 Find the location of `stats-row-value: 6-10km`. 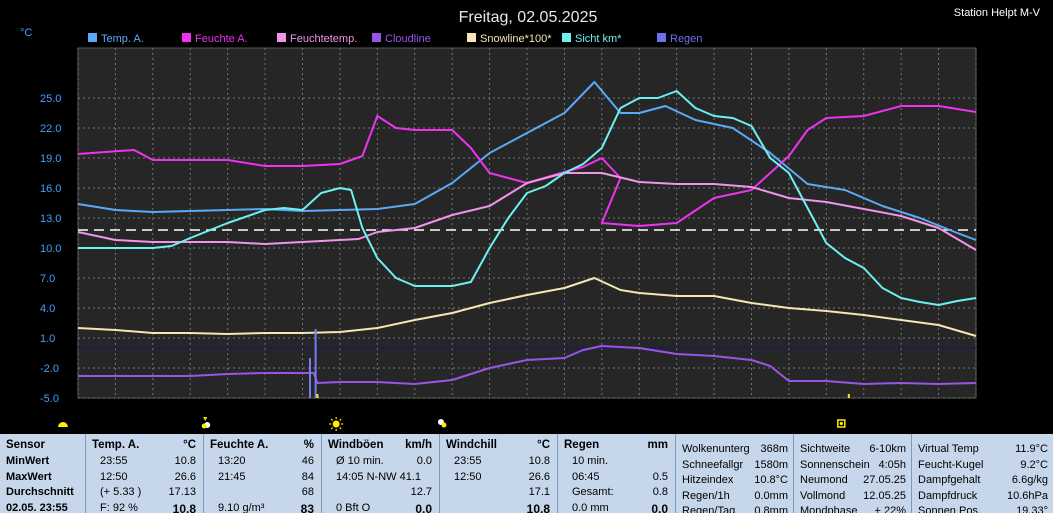

stats-row-value: 6-10km is located at coordinates (887, 449).